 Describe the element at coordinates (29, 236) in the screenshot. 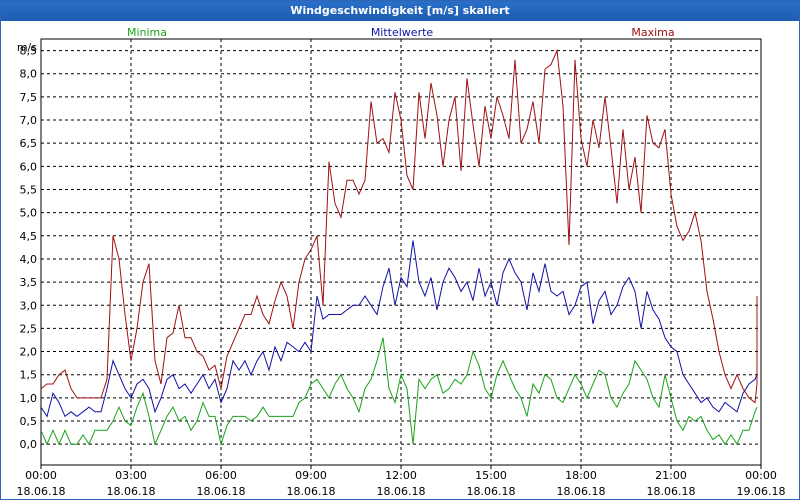

I see `y-tick-label: 4,5` at that location.